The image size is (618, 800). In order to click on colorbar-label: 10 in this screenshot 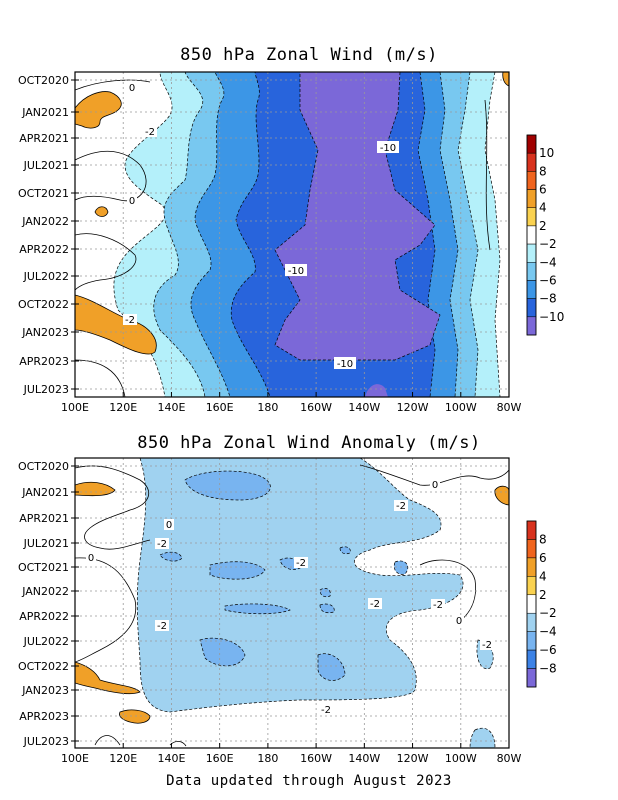, I will do `click(546, 153)`.